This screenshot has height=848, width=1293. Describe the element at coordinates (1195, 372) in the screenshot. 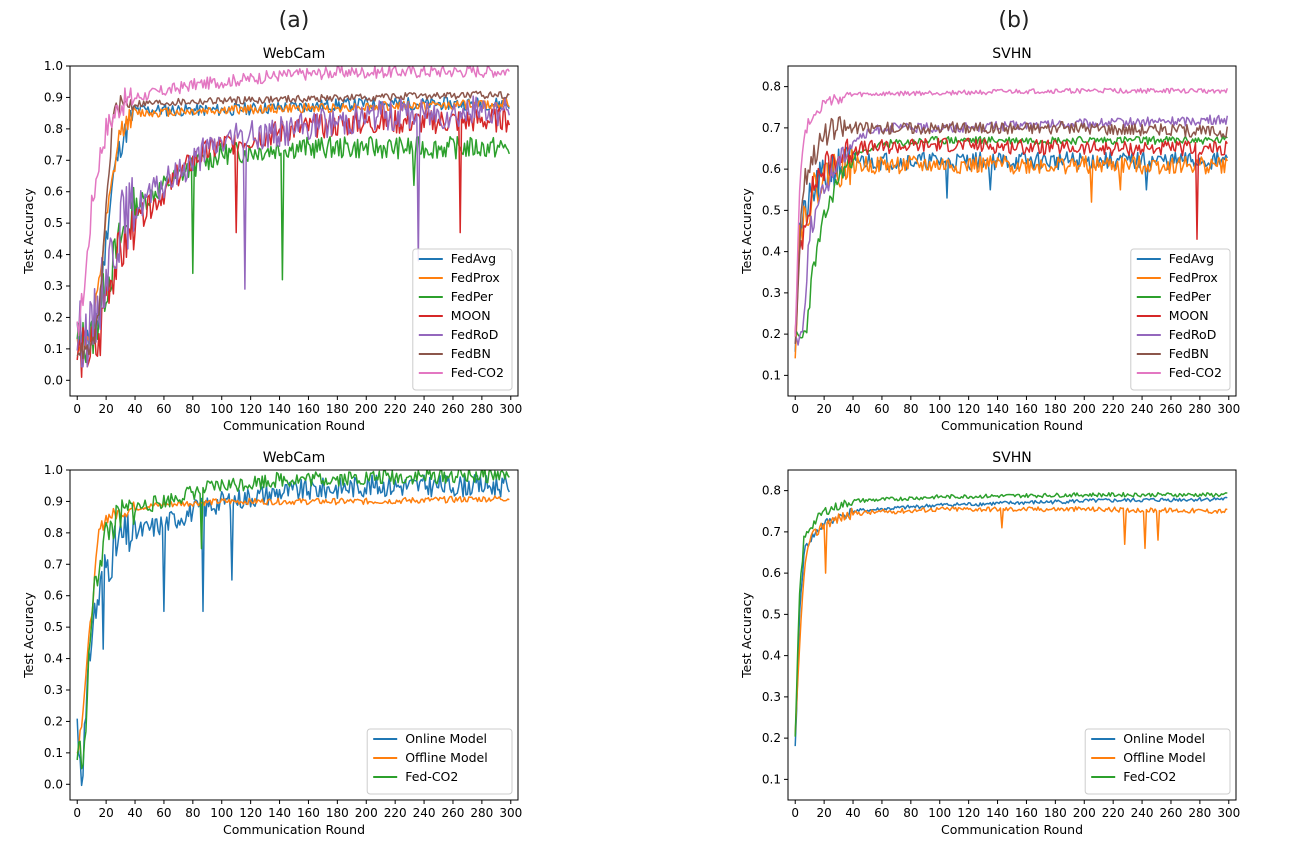

I see `legend-label-fed-co2: Fed-CO2` at that location.